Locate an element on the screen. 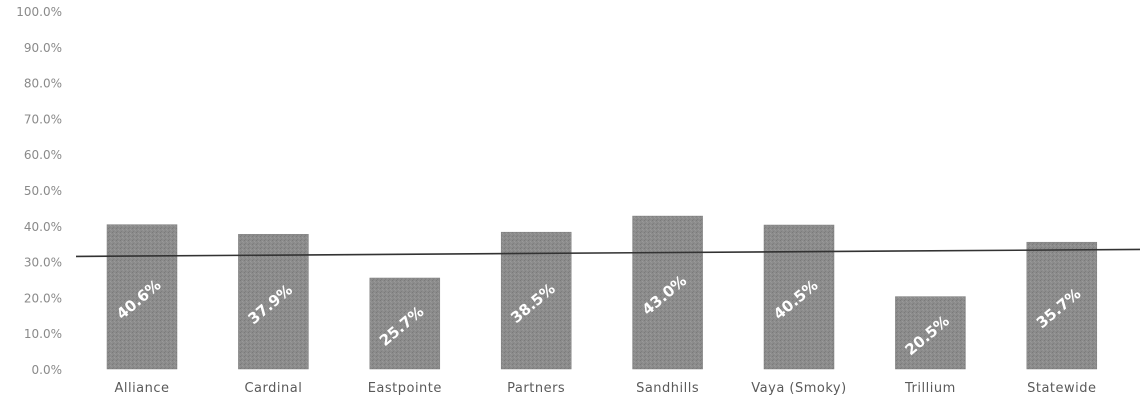 The image size is (1140, 402). x-category-label: Vaya (Smoky) is located at coordinates (798, 388).